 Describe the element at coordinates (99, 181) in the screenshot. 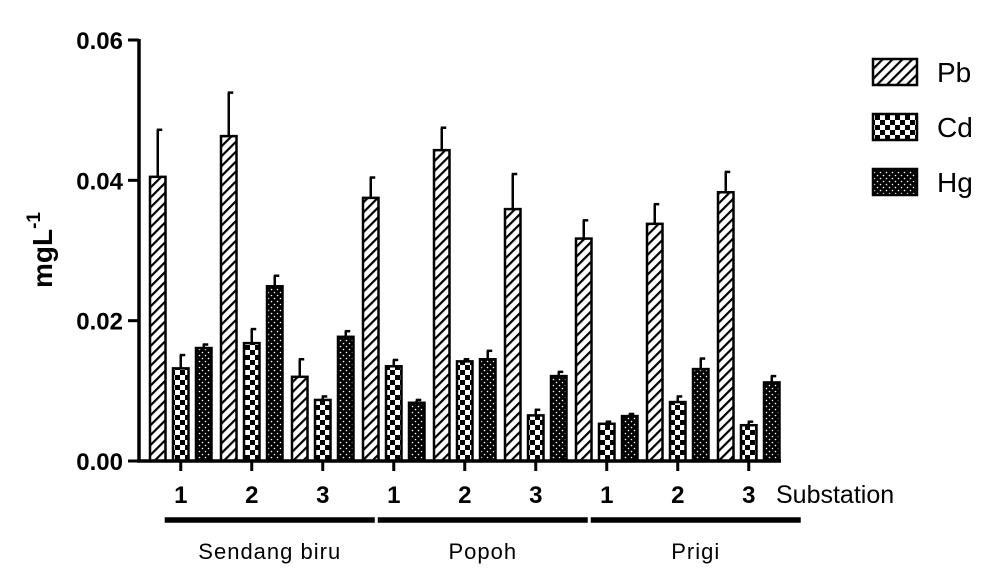

I see `y-tick-label: 0.04` at that location.